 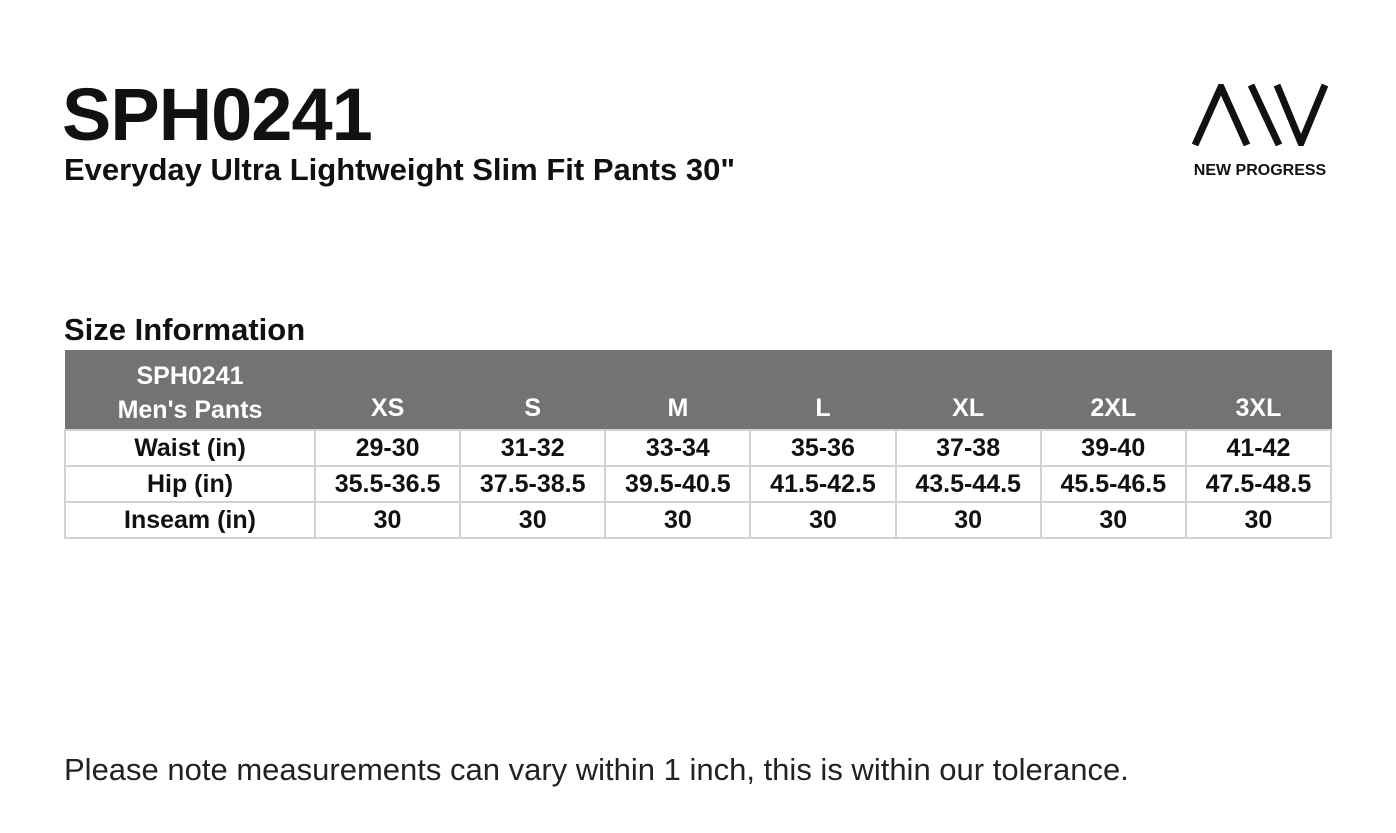 I want to click on size-header-l: L, so click(x=823, y=390).